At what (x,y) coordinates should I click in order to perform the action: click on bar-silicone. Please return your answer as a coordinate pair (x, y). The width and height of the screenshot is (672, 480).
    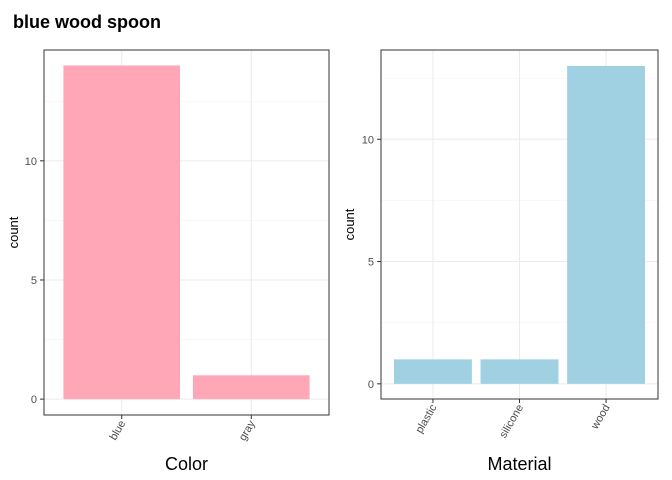
    Looking at the image, I should click on (519, 371).